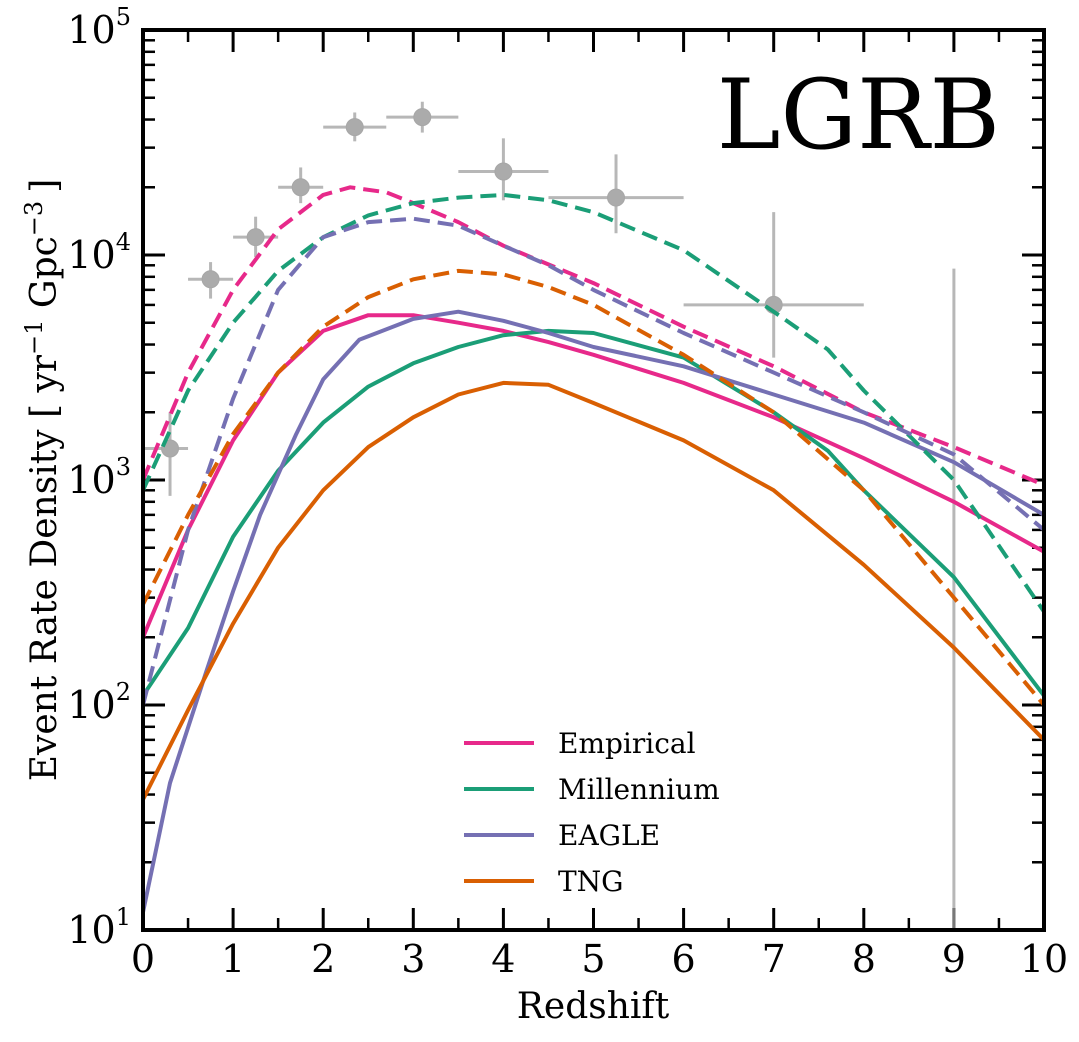  What do you see at coordinates (44, 186) in the screenshot?
I see `y-label-c: ]` at bounding box center [44, 186].